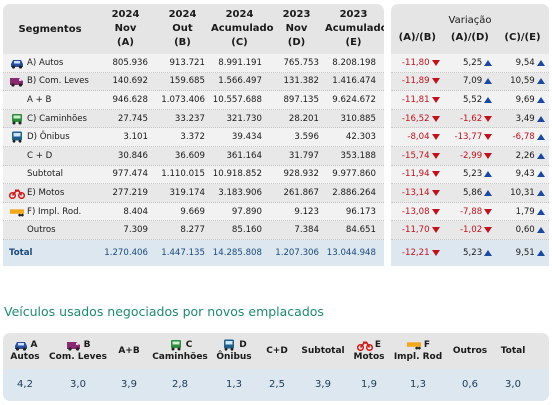 The width and height of the screenshot is (552, 405). Describe the element at coordinates (306, 211) in the screenshot. I see `value-cell: 9.123` at that location.